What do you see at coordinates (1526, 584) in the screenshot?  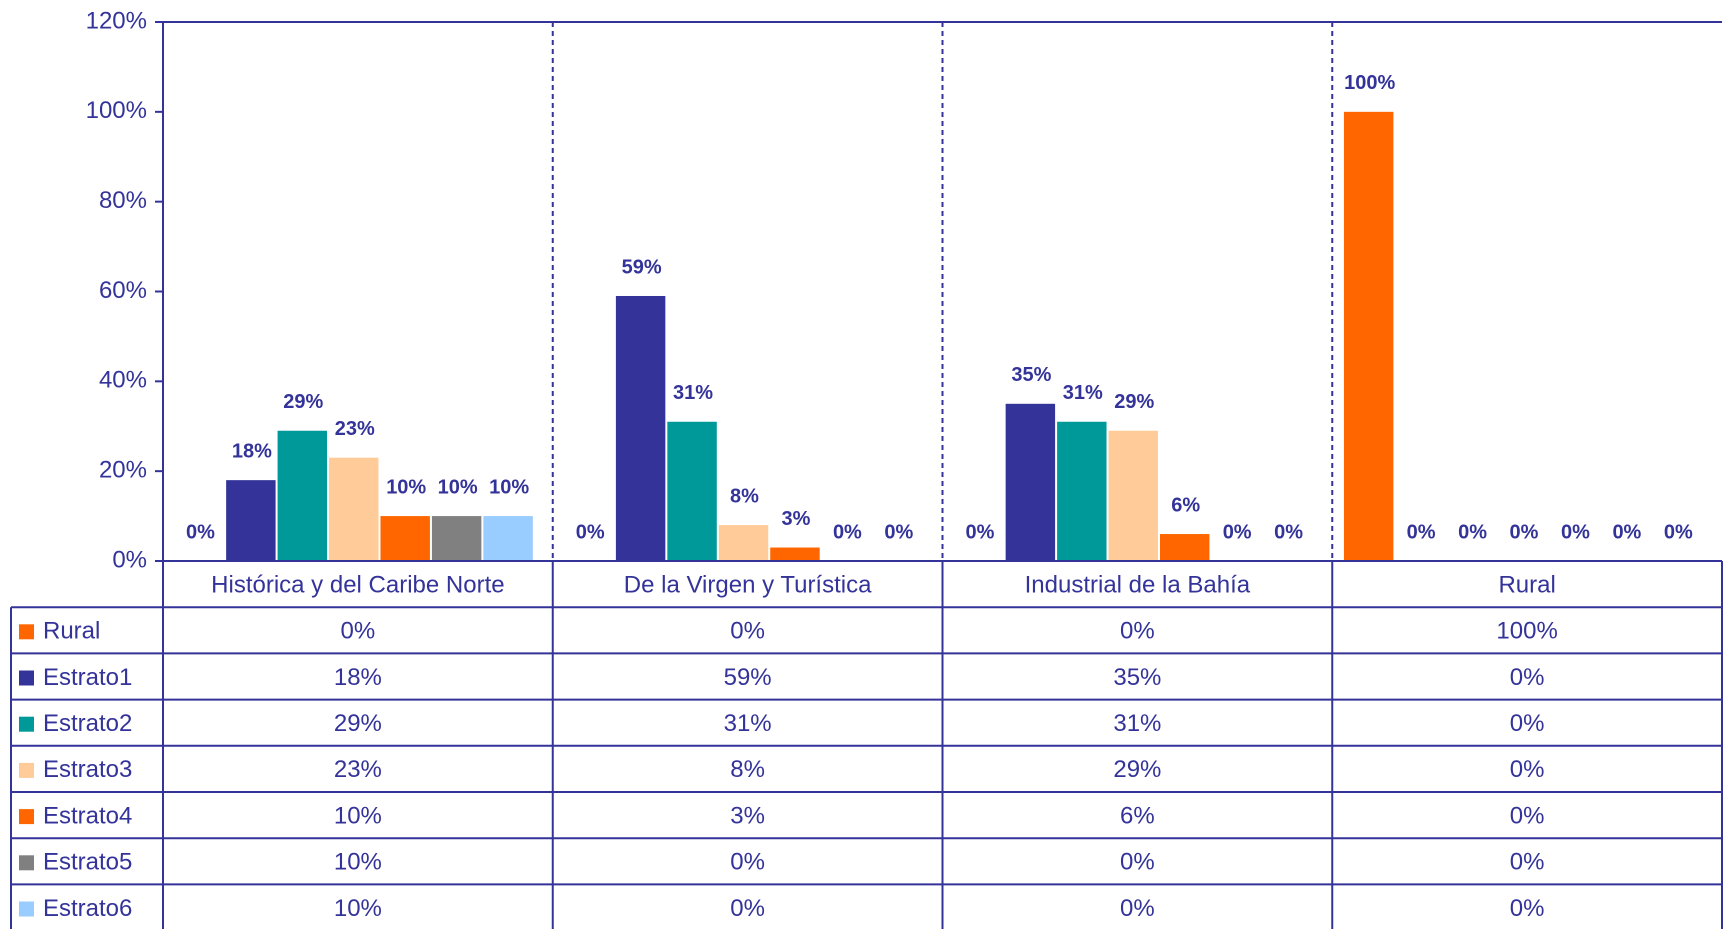 I see `x-tick-label: Rural` at bounding box center [1526, 584].